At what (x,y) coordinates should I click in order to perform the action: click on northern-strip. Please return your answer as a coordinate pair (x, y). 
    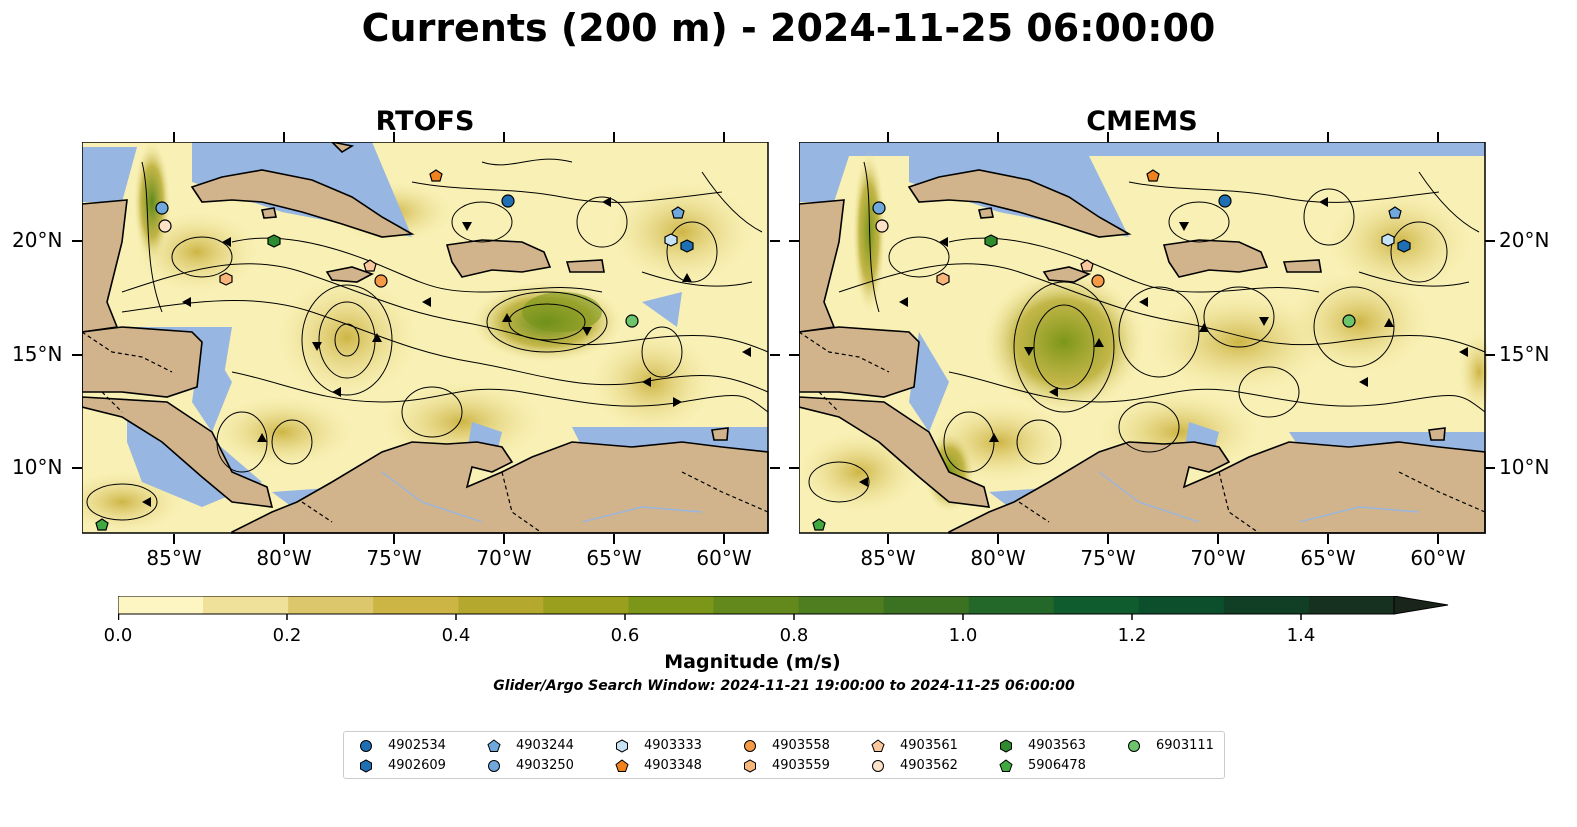
    Looking at the image, I should click on (1142, 149).